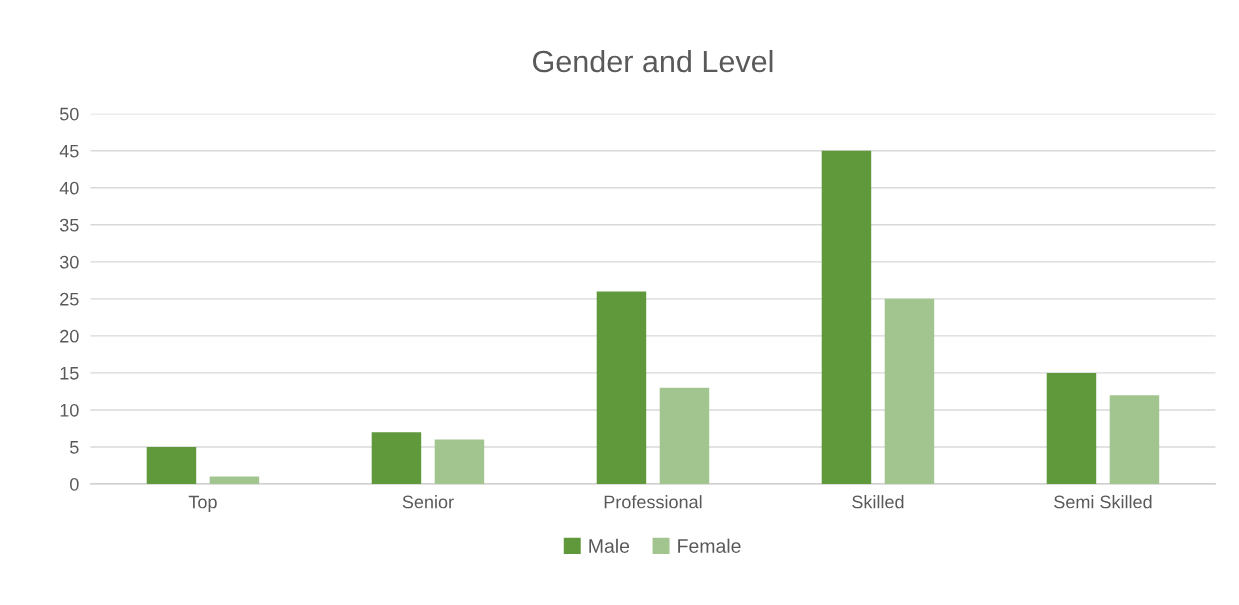  Describe the element at coordinates (74, 484) in the screenshot. I see `y-tick-label: 0` at that location.